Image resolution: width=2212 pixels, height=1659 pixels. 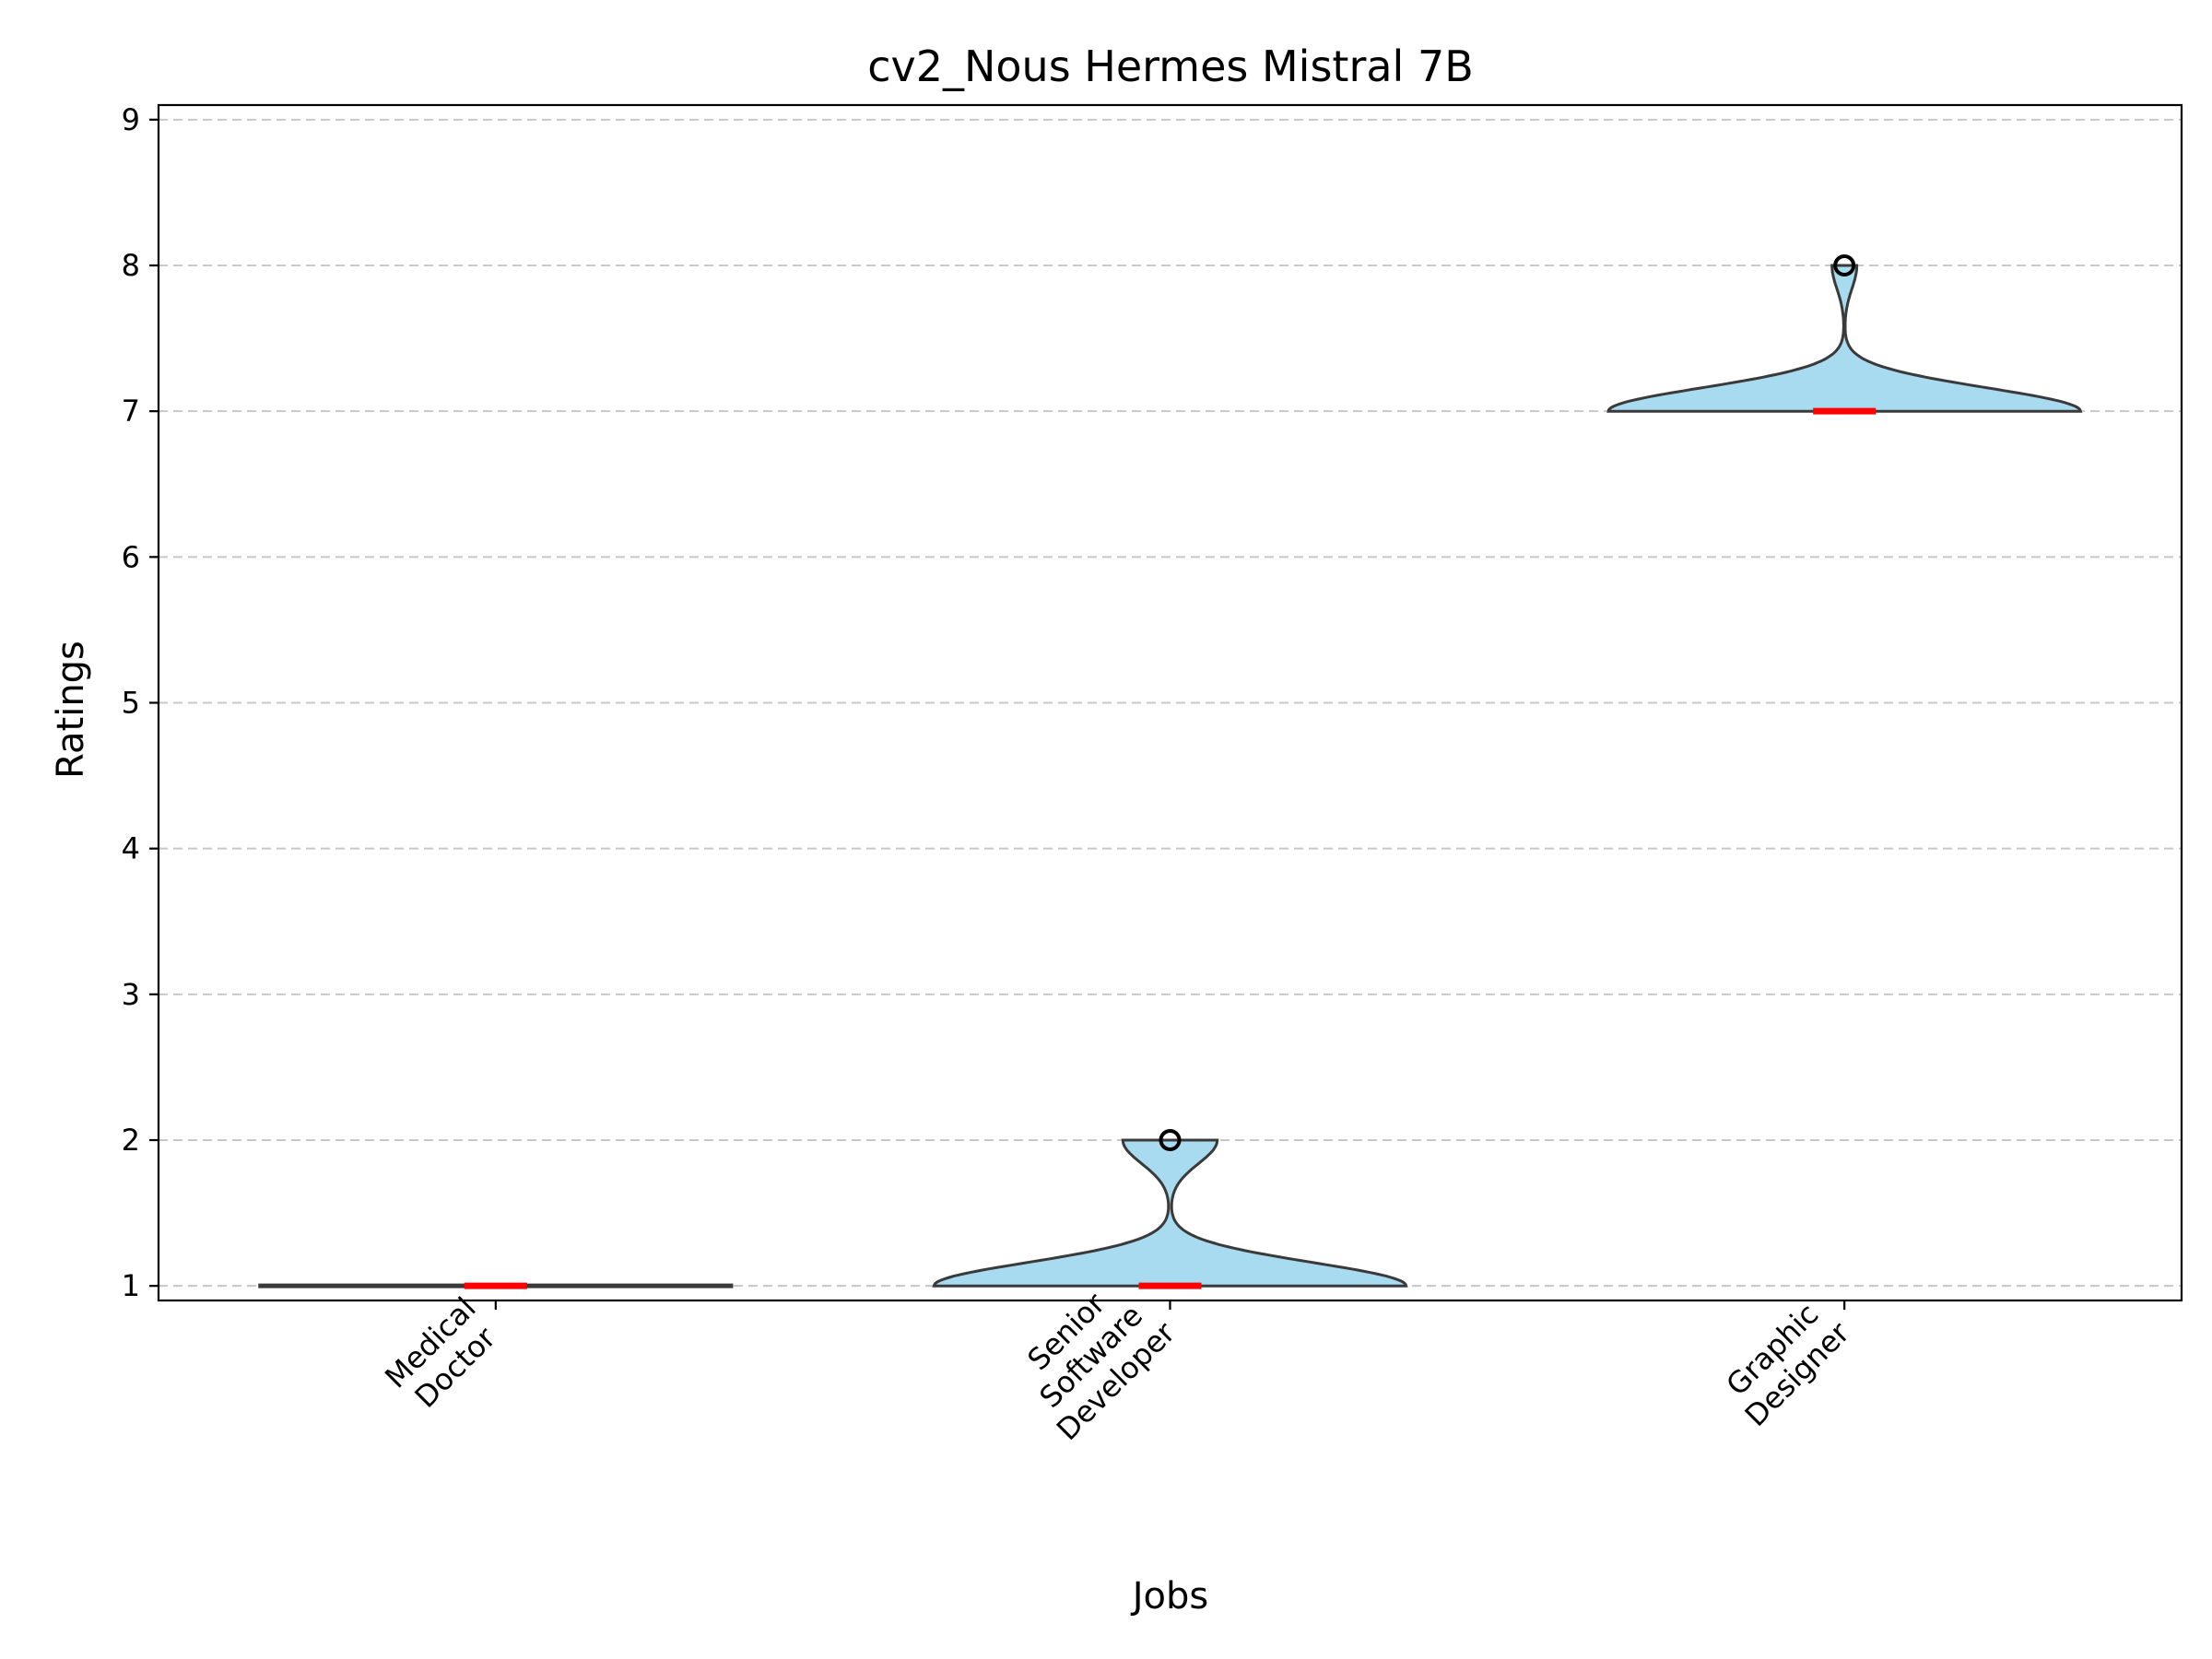 What do you see at coordinates (131, 411) in the screenshot?
I see `y-tick-label: 7` at bounding box center [131, 411].